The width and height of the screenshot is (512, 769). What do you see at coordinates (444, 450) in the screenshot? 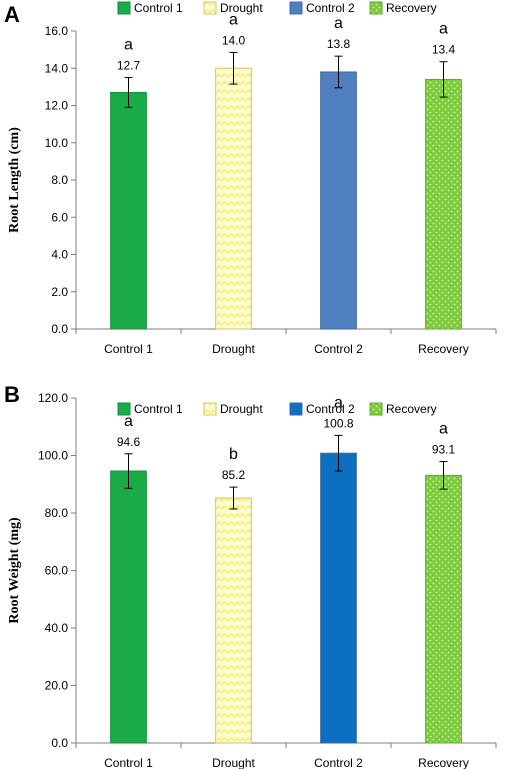
I see `value-label-recovery: 93.1` at bounding box center [444, 450].